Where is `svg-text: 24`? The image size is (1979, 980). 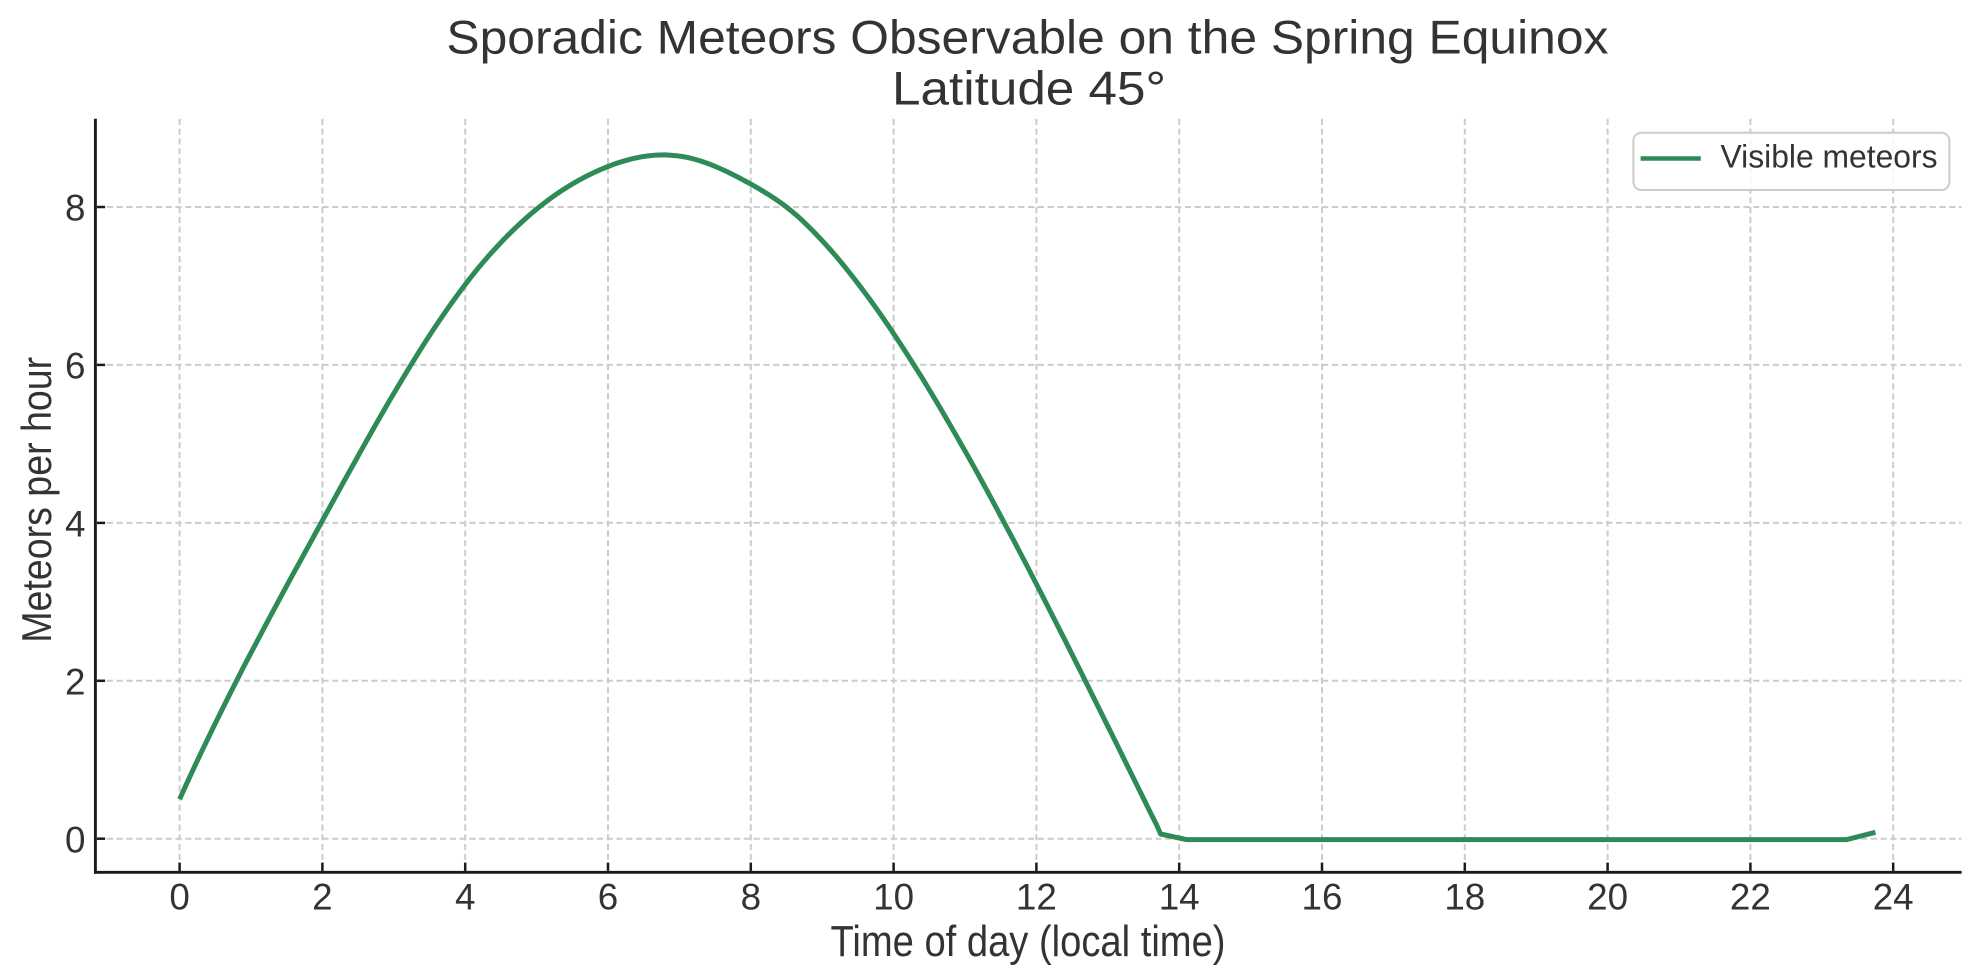
svg-text: 24 is located at coordinates (1893, 896).